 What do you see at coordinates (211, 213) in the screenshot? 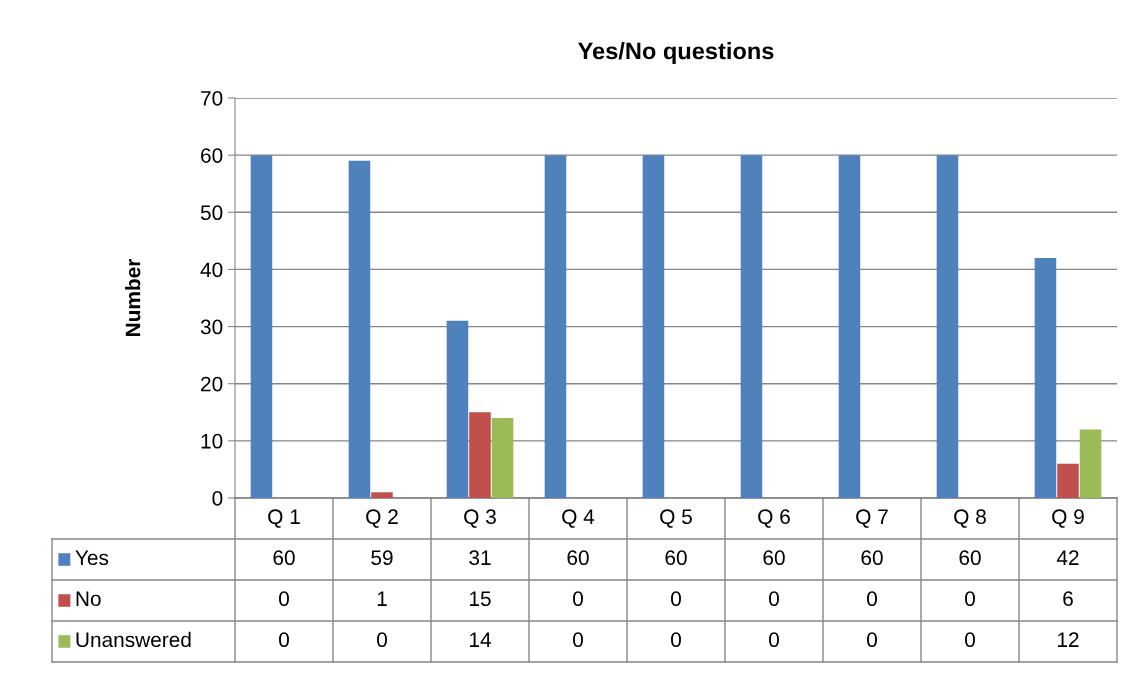
I see `y-tick-label: 50` at bounding box center [211, 213].